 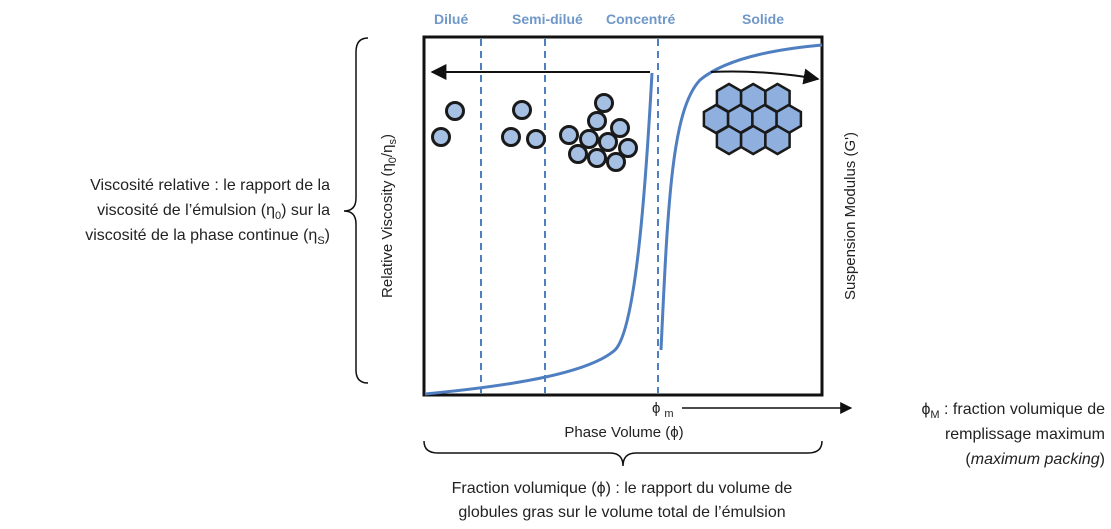 I want to click on text-part: S, so click(x=320, y=241).